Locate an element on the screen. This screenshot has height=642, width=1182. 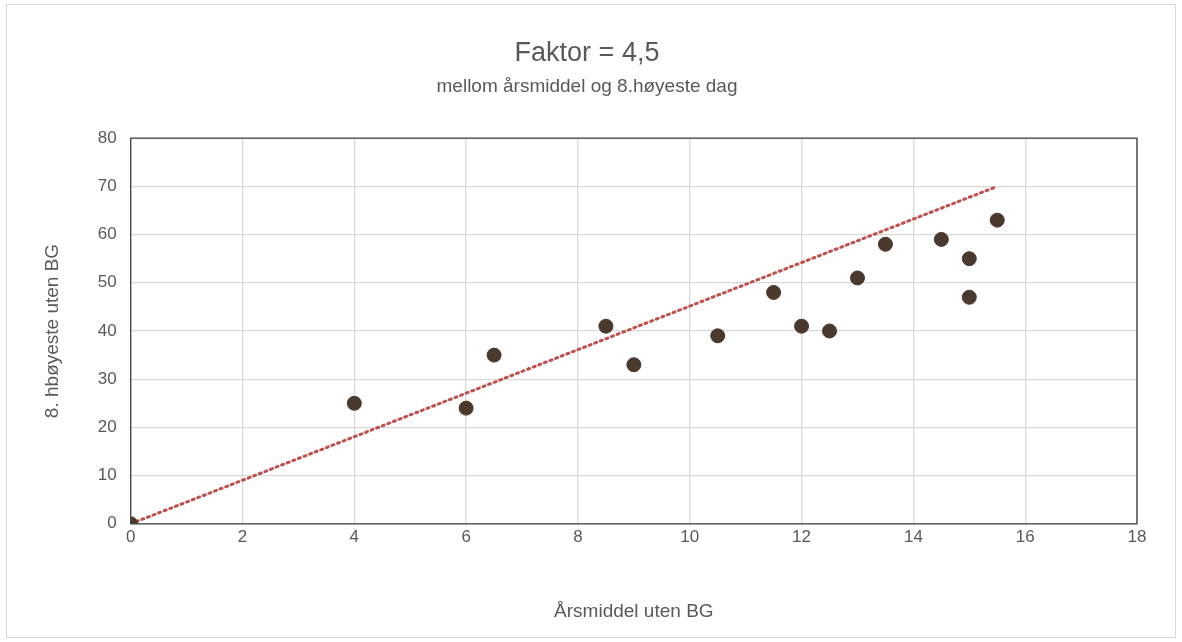
x-tick-label: 16 is located at coordinates (1025, 536).